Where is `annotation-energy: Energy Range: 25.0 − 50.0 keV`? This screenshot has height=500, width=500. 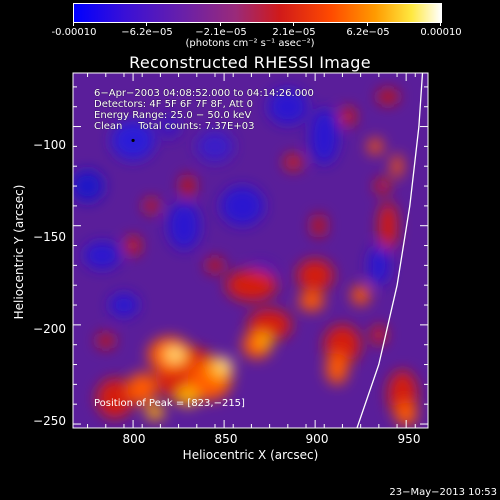 annotation-energy: Energy Range: 25.0 − 50.0 keV is located at coordinates (173, 115).